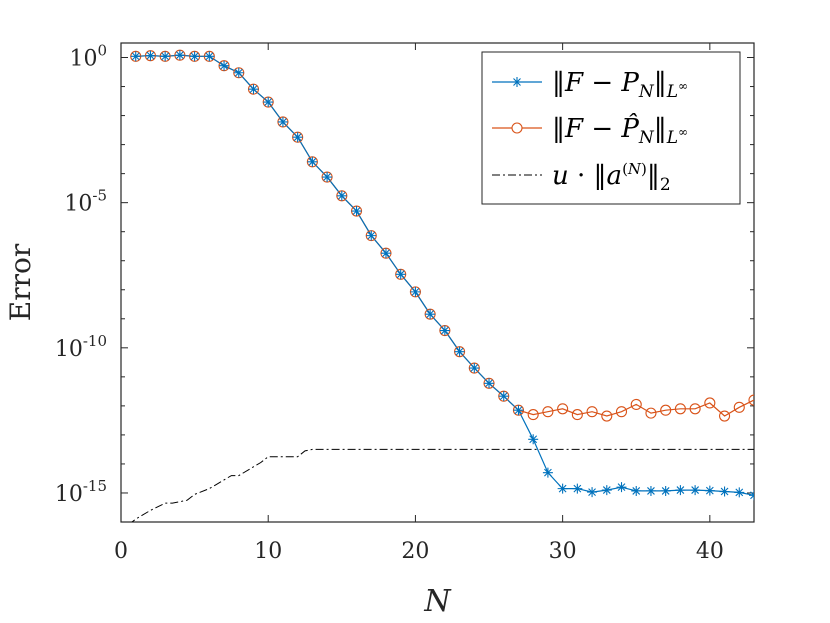  What do you see at coordinates (442, 485) in the screenshot?
I see `series-line-reference` at bounding box center [442, 485].